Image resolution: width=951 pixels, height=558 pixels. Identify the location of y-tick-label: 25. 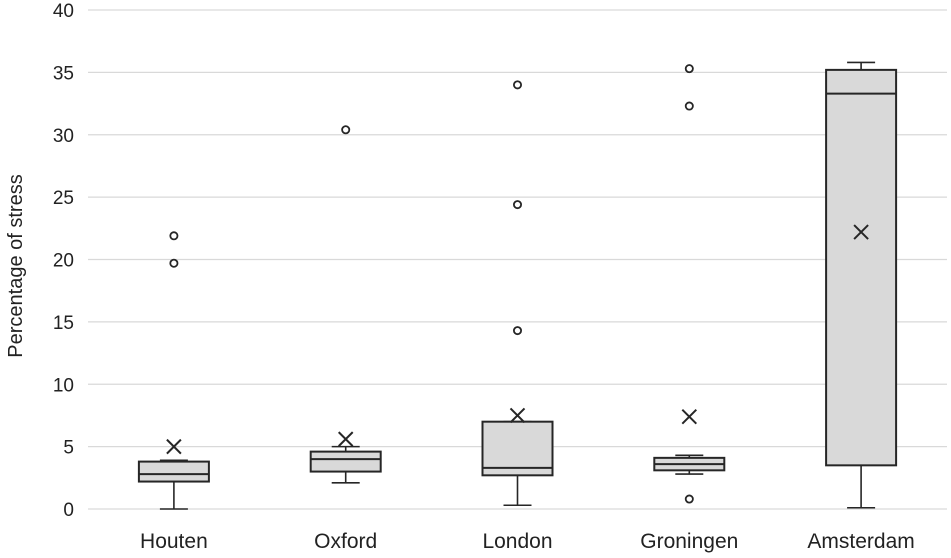
(63, 198).